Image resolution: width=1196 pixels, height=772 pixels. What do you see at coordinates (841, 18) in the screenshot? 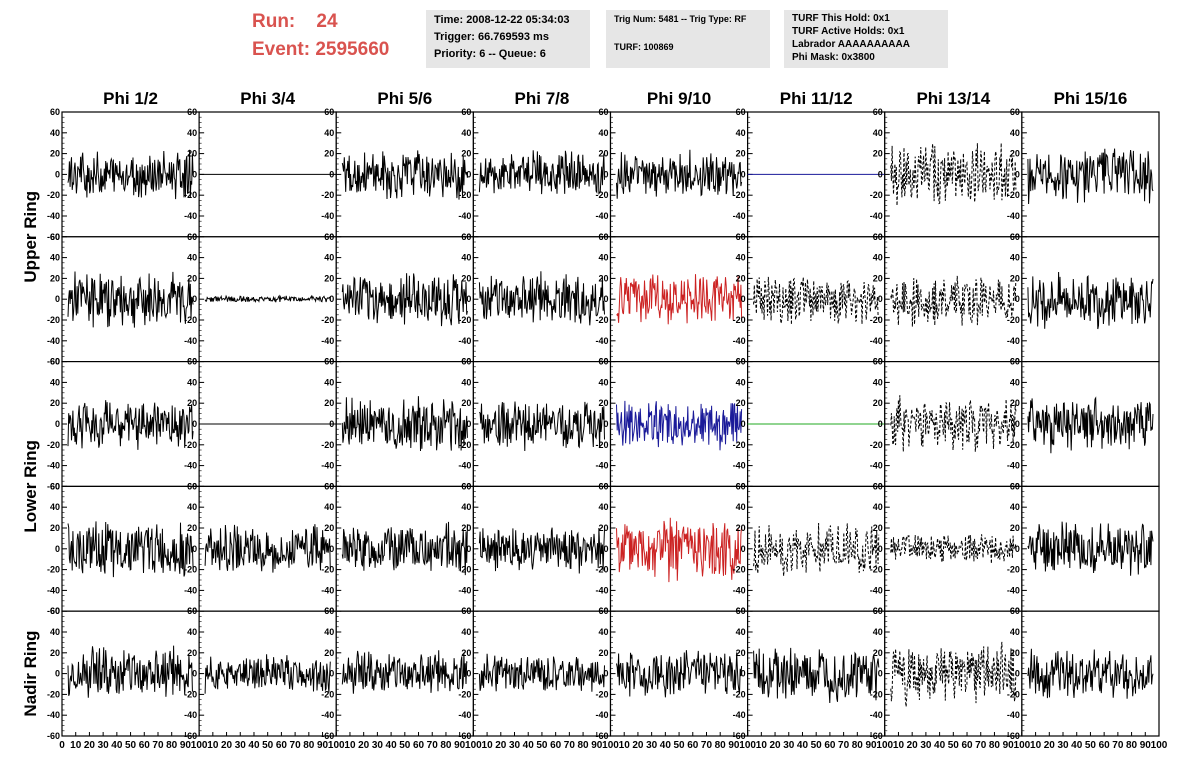
I see `turf-this-hold-text: TURF This Hold: 0x1` at bounding box center [841, 18].